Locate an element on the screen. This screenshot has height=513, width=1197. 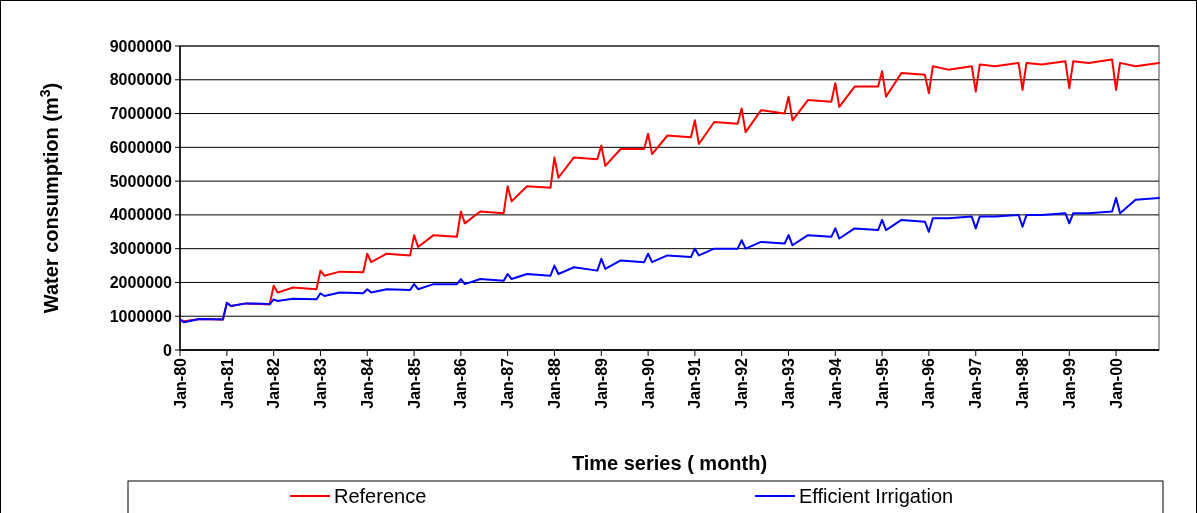
y-tick-label: 2000000 is located at coordinates (141, 283).